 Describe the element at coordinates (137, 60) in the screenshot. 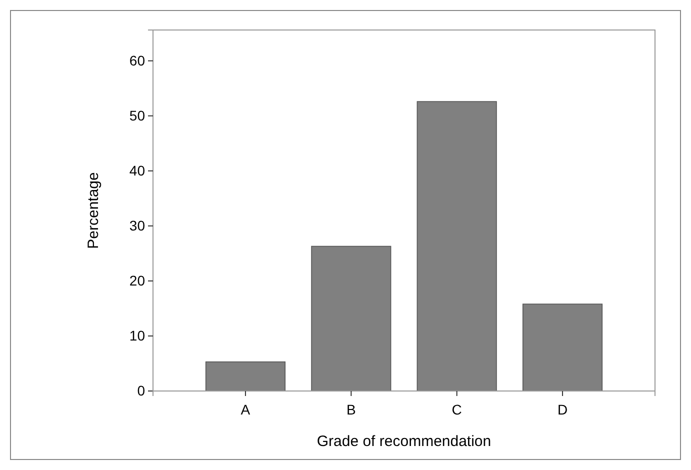

I see `y-tick-label: 60` at that location.